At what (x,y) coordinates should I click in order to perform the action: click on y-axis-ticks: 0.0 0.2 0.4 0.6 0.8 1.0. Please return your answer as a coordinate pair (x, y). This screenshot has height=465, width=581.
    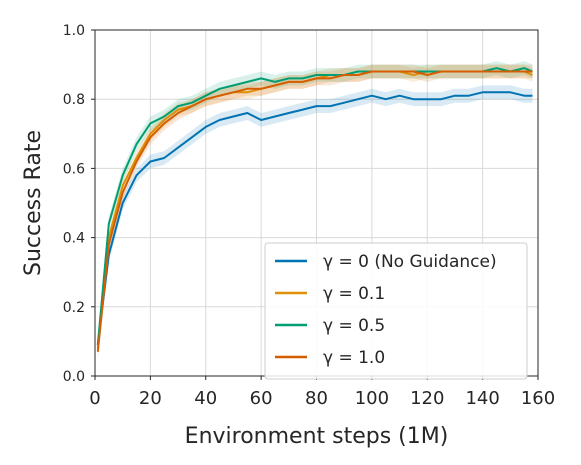
    Looking at the image, I should click on (79, 204).